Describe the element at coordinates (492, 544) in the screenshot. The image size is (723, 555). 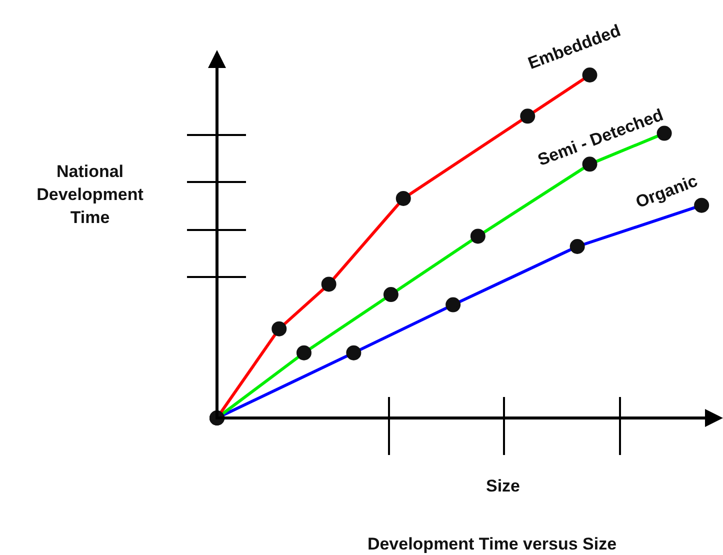
I see `text: Development Time versus Size` at that location.